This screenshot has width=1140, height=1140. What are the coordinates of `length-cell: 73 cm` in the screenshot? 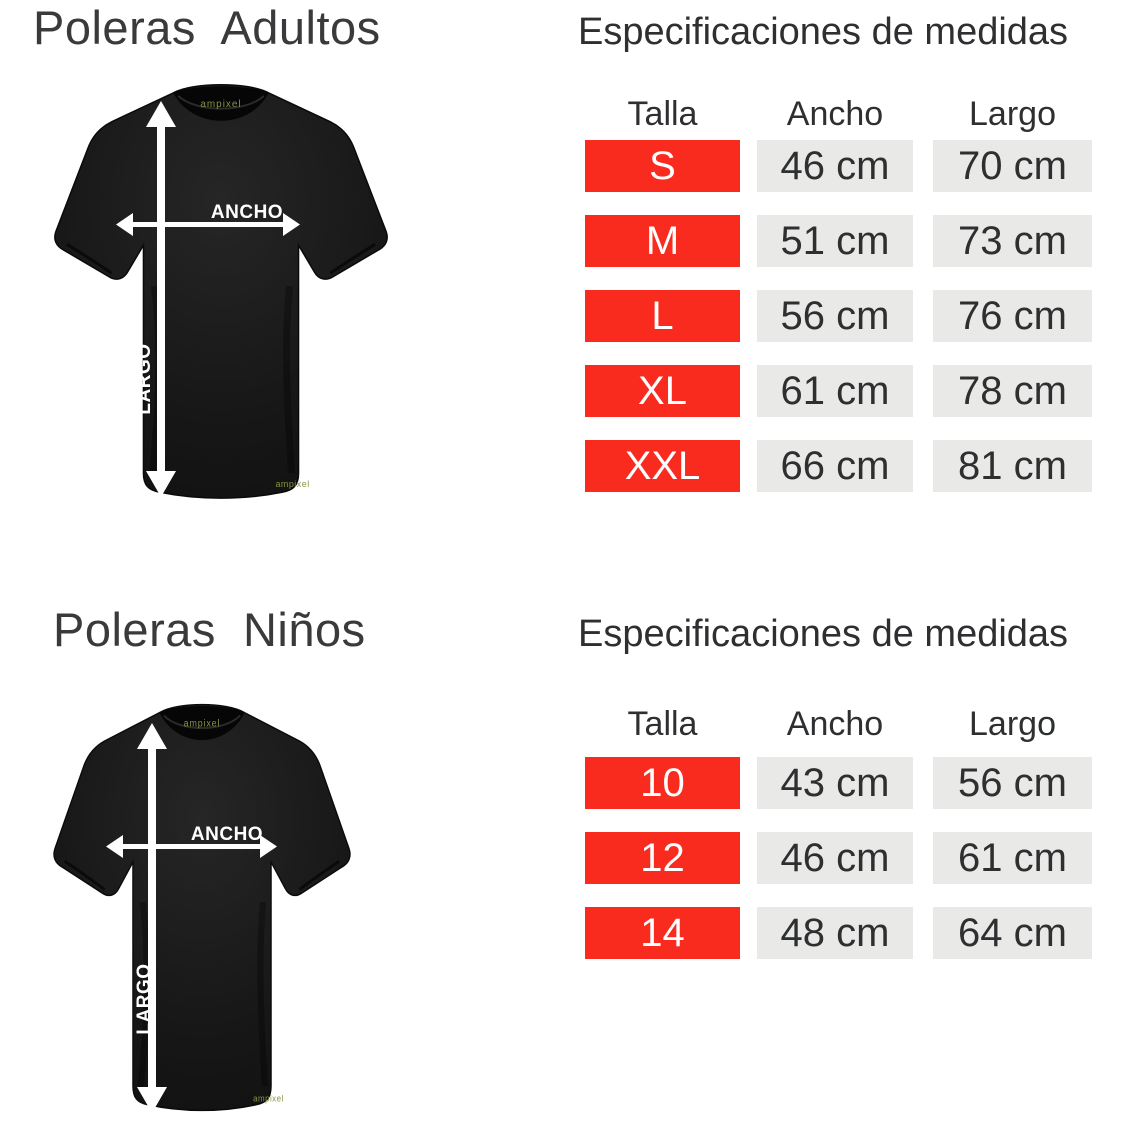 It's located at (1012, 241).